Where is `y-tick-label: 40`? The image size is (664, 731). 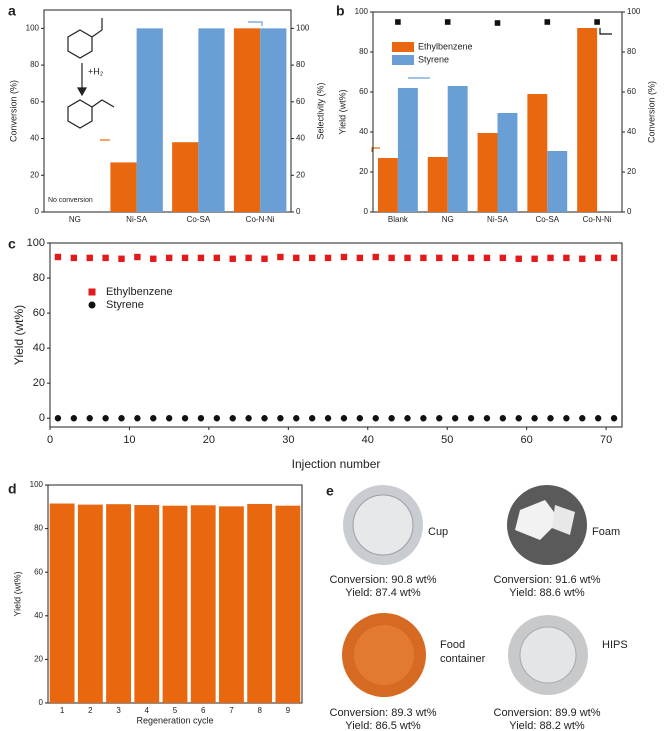 y-tick-label: 40 is located at coordinates (38, 615).